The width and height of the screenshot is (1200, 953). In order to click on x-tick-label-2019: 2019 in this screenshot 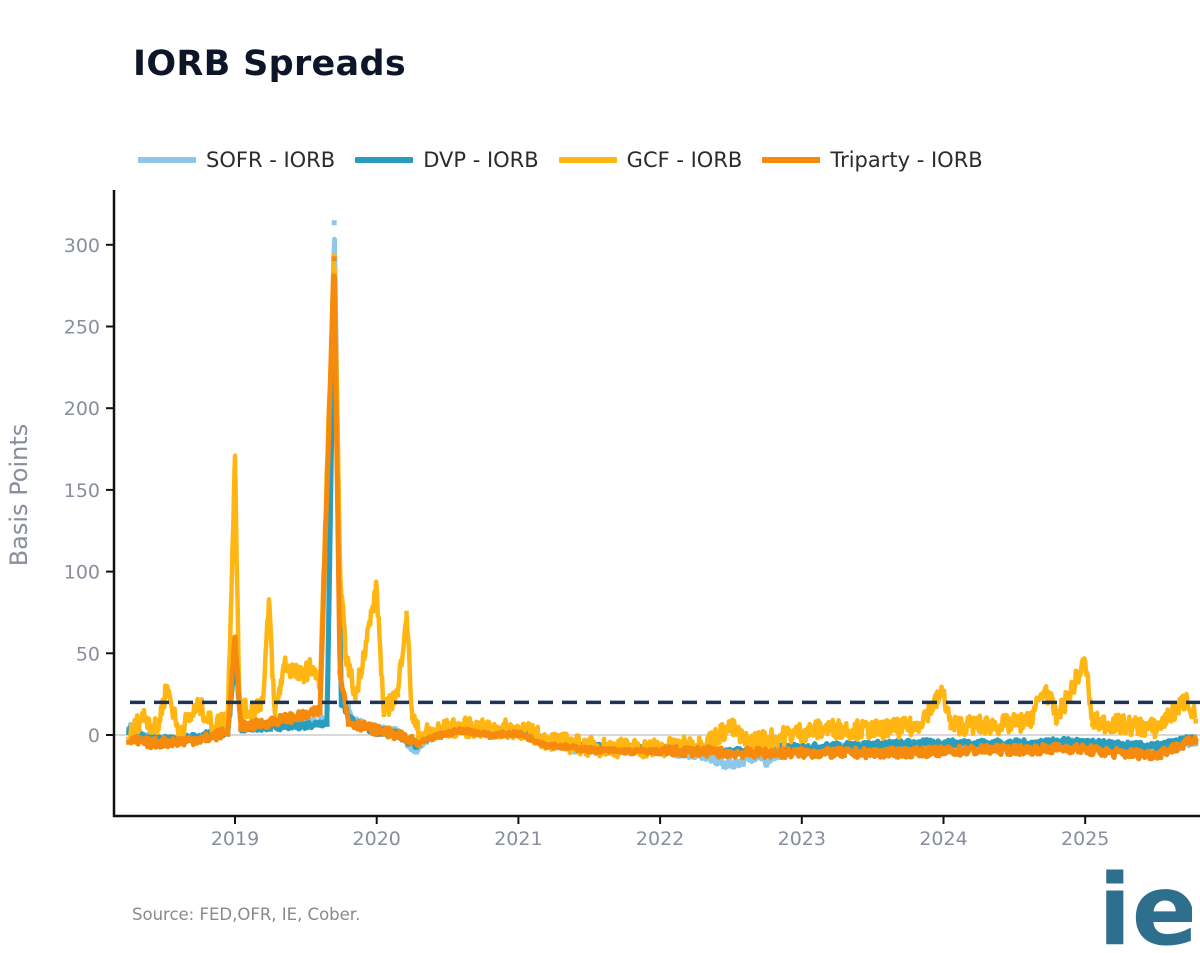, I will do `click(235, 839)`.